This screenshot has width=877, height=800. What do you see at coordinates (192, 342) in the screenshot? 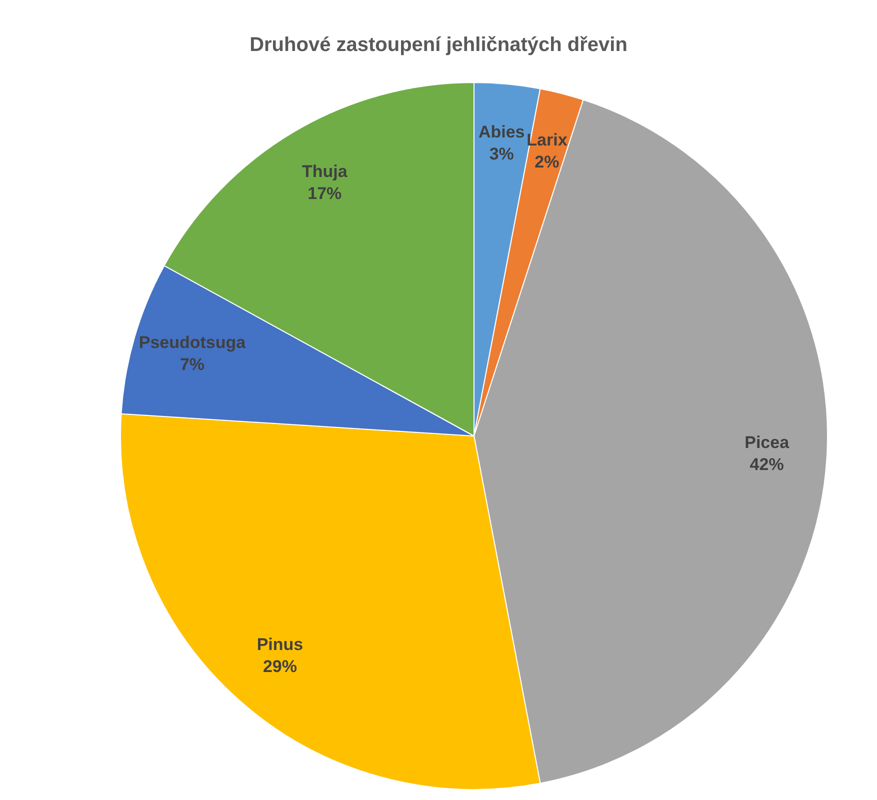
I see `slice-label: Pseudotsuga` at bounding box center [192, 342].